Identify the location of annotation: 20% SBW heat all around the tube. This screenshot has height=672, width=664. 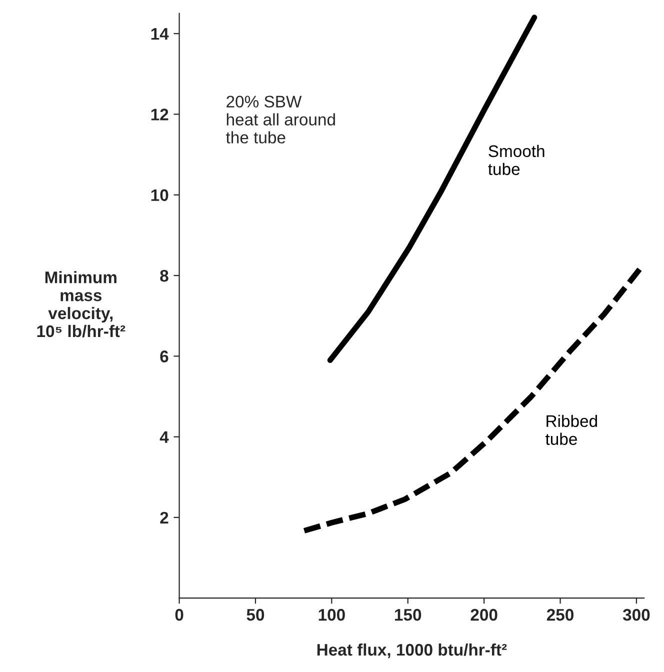
(280, 120).